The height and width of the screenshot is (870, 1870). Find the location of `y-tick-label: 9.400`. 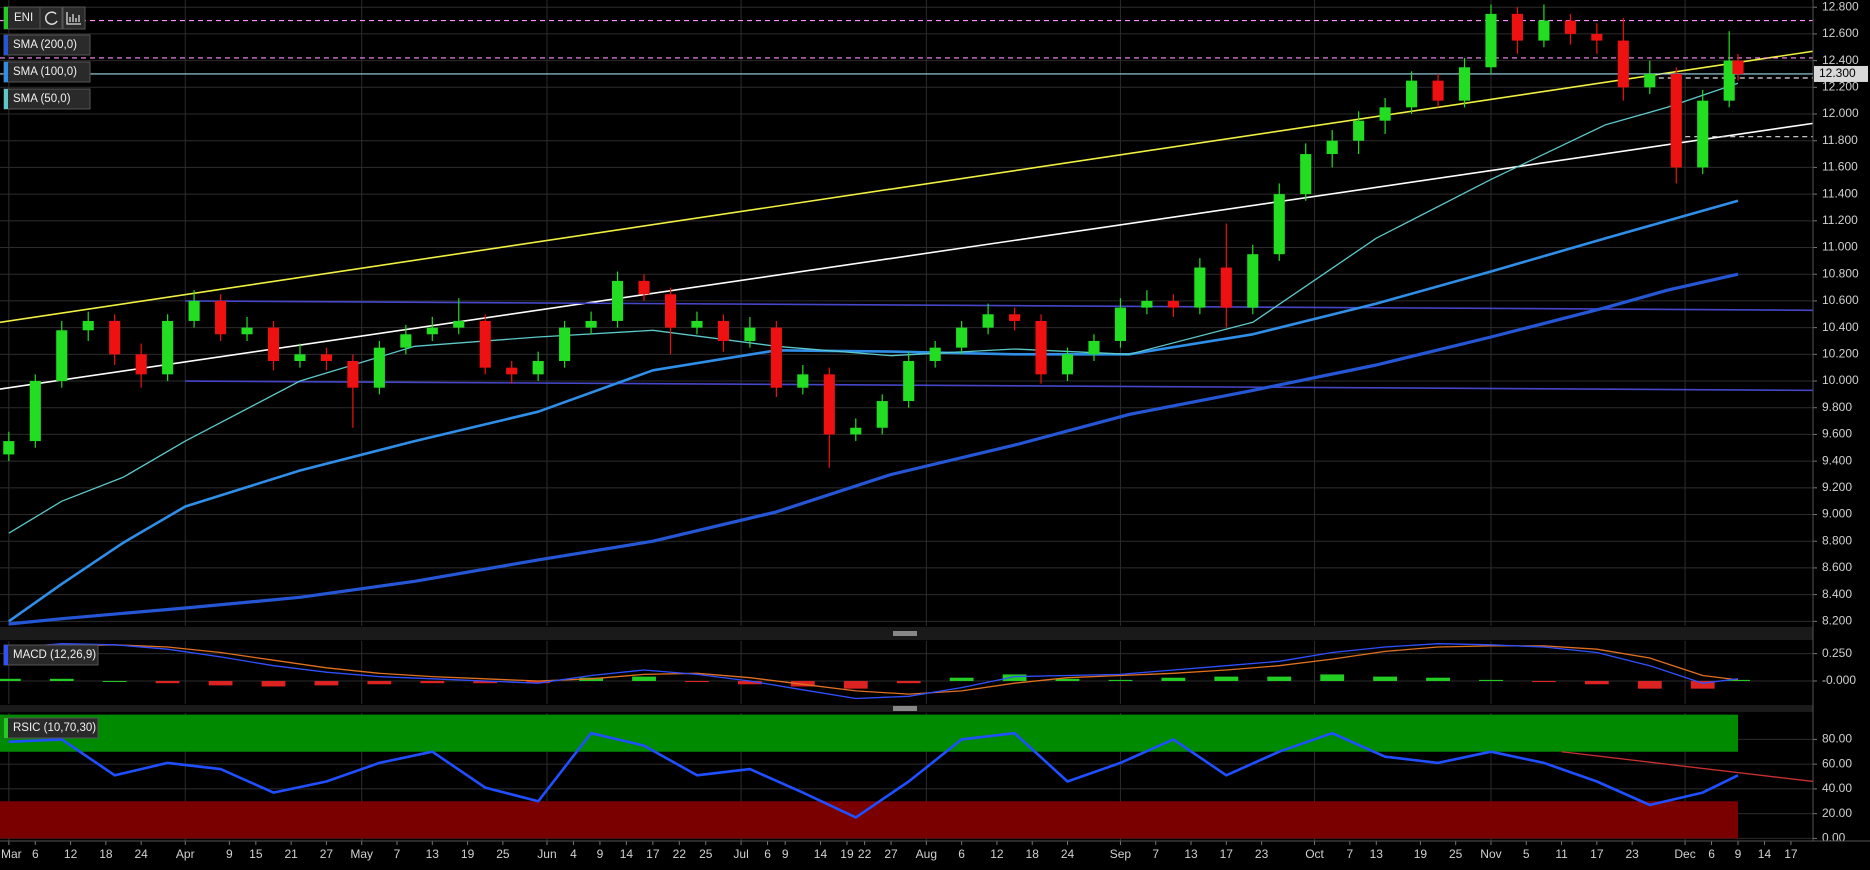

y-tick-label: 9.400 is located at coordinates (1837, 460).